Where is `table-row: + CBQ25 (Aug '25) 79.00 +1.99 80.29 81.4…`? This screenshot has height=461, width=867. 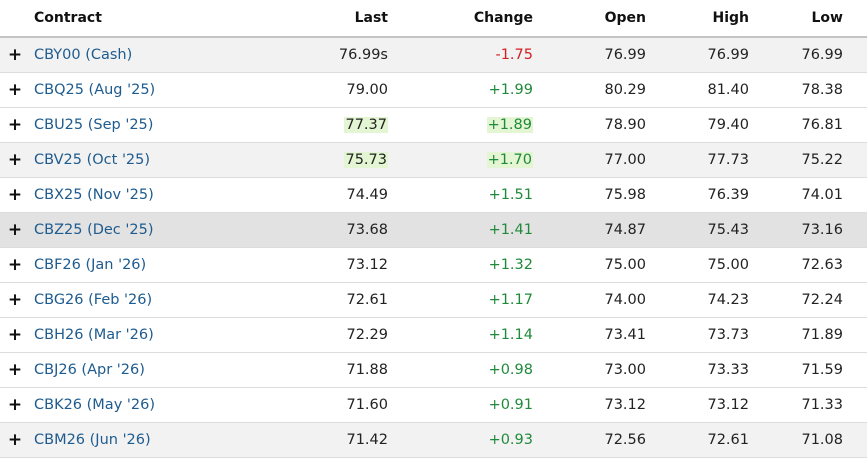
table-row: + CBQ25 (Aug '25) 79.00 +1.99 80.29 81.4… is located at coordinates (433, 90).